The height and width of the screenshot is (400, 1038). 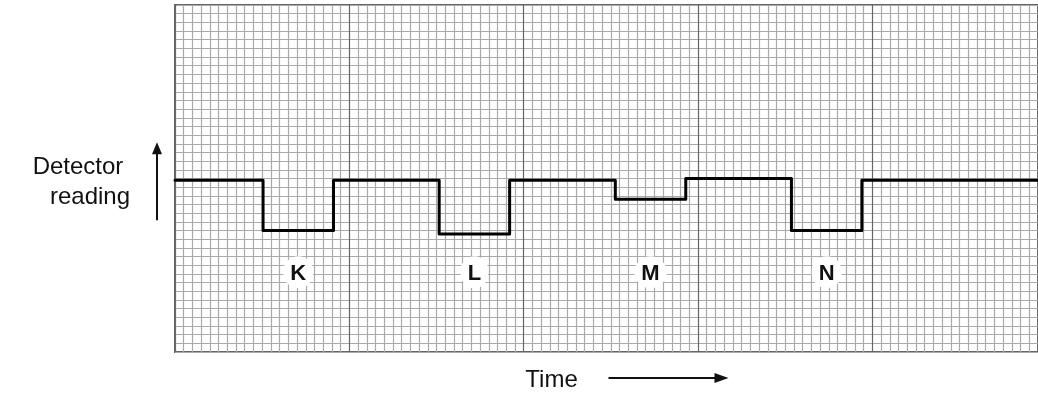 What do you see at coordinates (551, 378) in the screenshot?
I see `x-axis-title: Time` at bounding box center [551, 378].